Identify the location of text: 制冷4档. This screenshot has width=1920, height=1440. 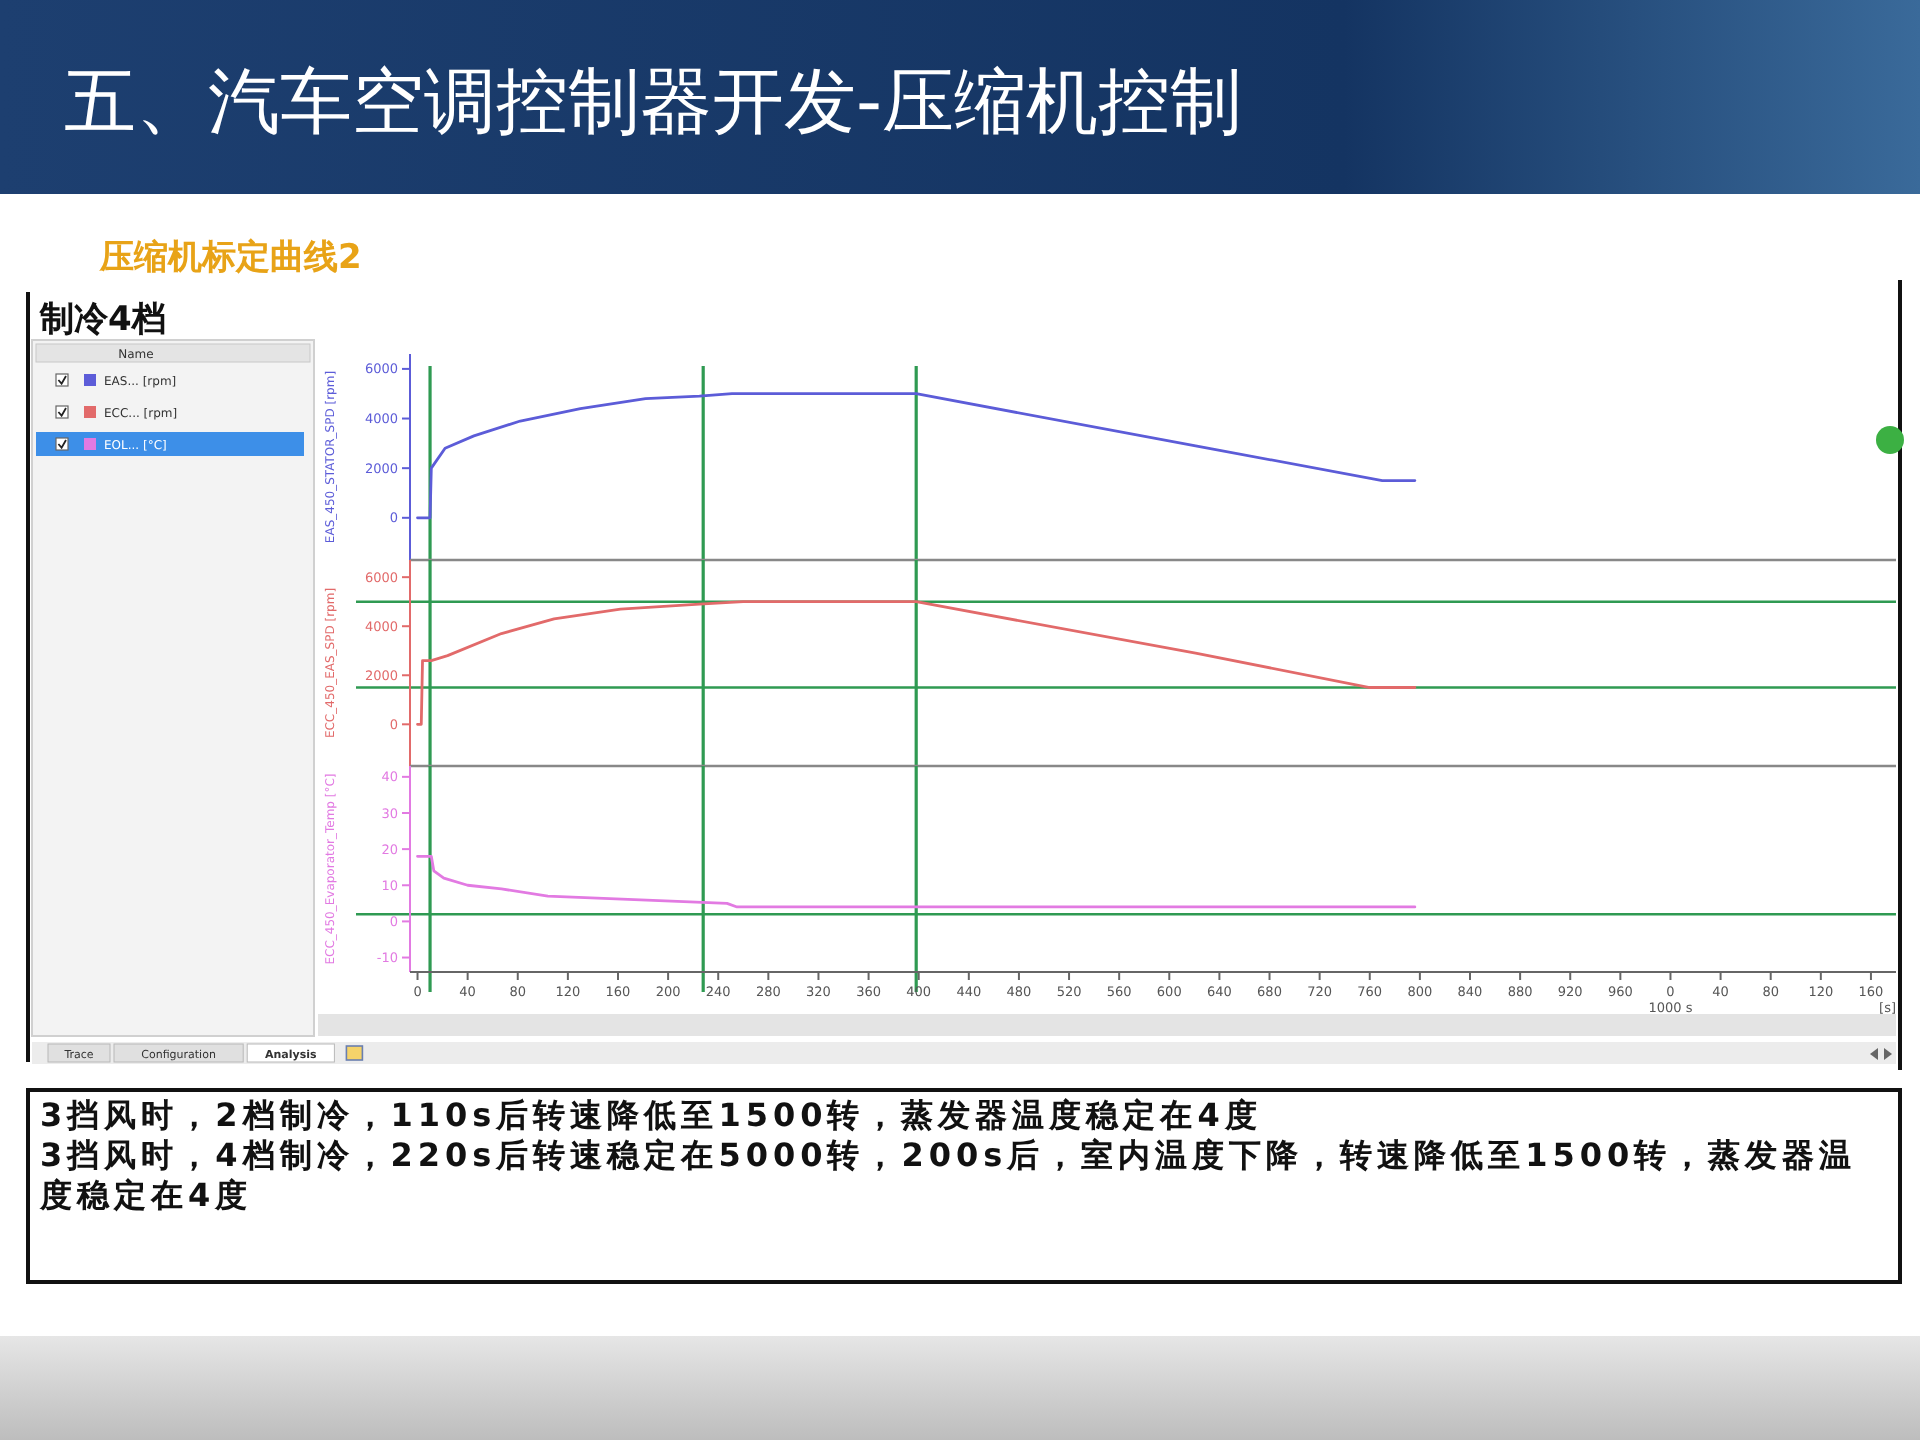
(102, 320).